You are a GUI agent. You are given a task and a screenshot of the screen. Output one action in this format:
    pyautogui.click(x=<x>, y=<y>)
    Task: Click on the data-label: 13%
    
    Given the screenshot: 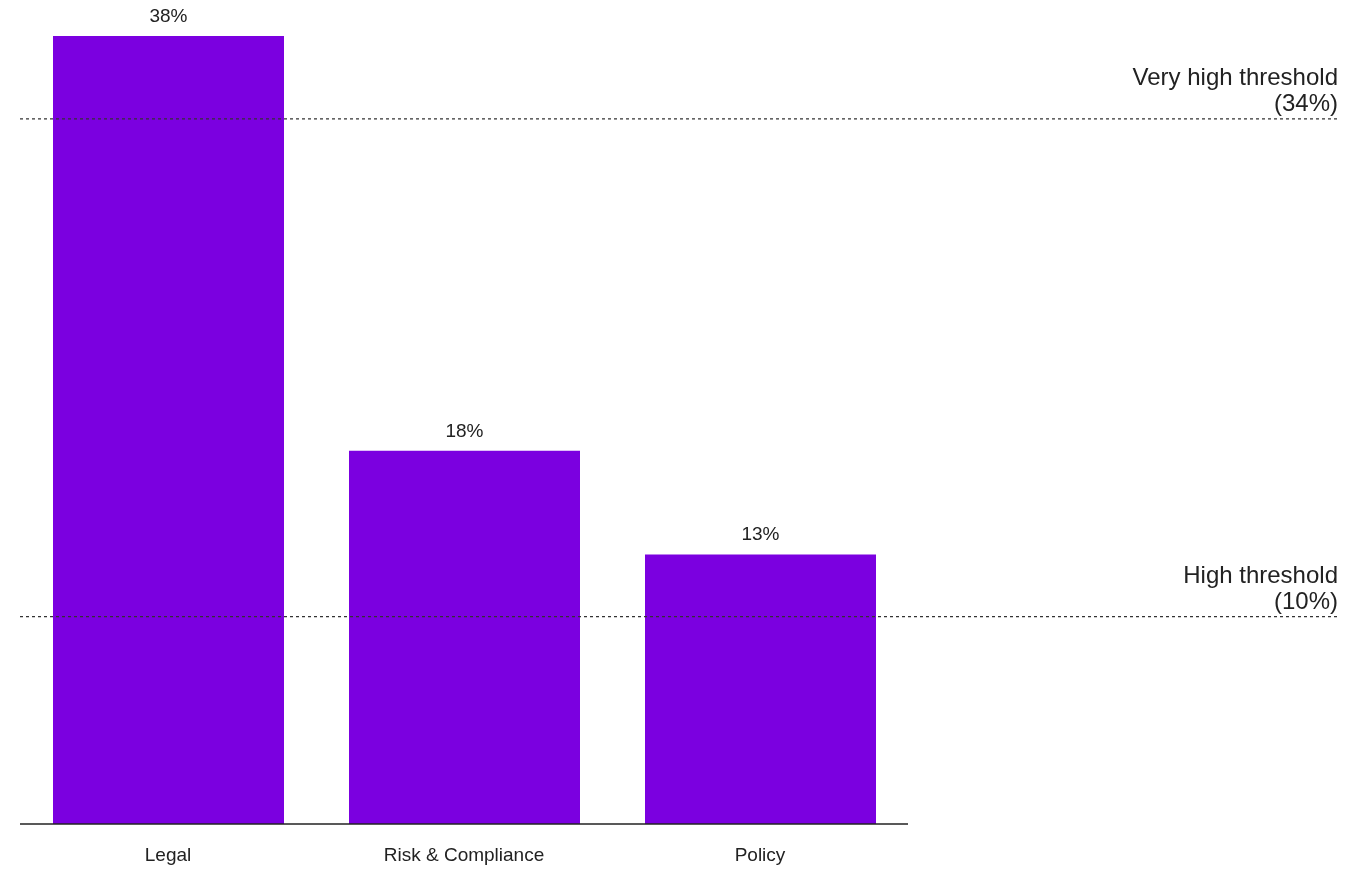 What is the action you would take?
    pyautogui.click(x=760, y=534)
    